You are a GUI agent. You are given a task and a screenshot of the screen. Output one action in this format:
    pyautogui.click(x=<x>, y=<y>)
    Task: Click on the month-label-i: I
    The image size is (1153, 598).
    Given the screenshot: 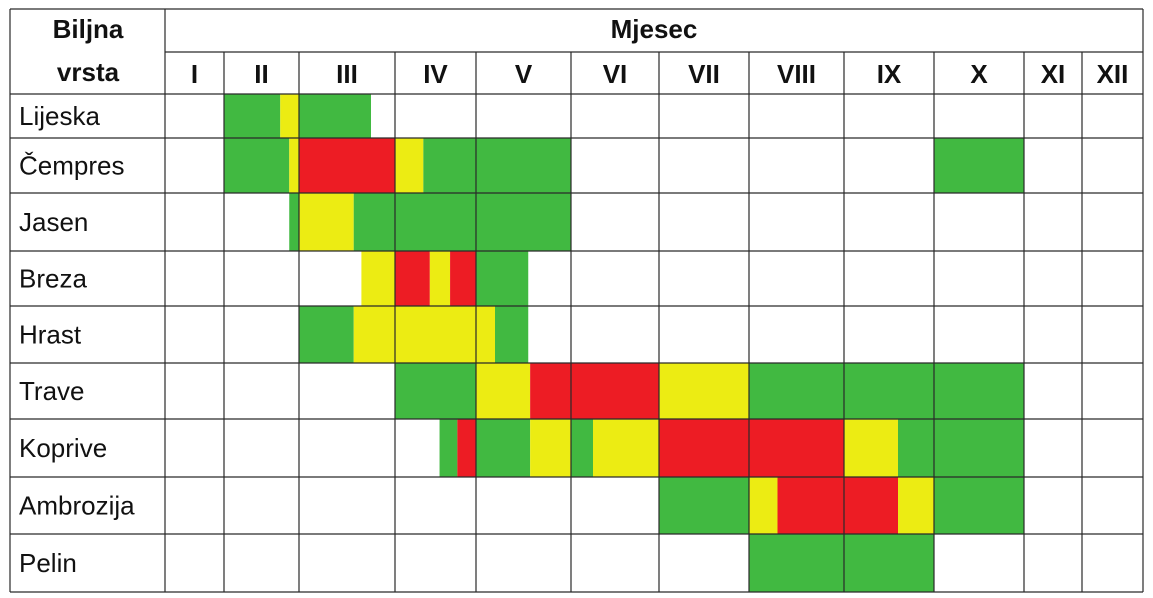 What is the action you would take?
    pyautogui.click(x=194, y=74)
    